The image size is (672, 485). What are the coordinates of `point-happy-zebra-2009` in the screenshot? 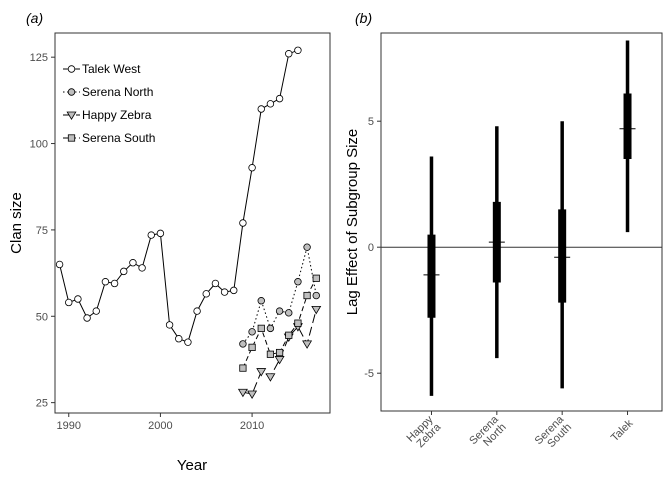 It's located at (242, 393).